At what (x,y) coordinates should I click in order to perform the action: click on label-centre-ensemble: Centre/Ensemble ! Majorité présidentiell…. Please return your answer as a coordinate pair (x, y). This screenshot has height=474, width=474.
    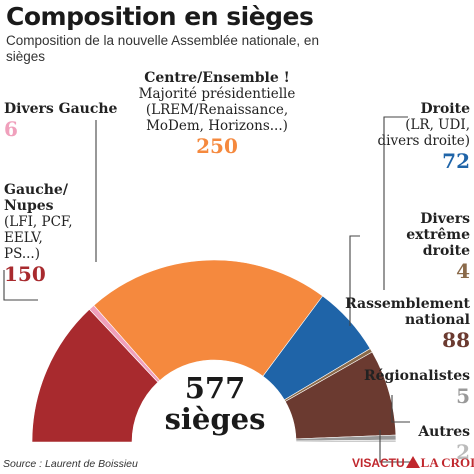
    Looking at the image, I should click on (217, 114).